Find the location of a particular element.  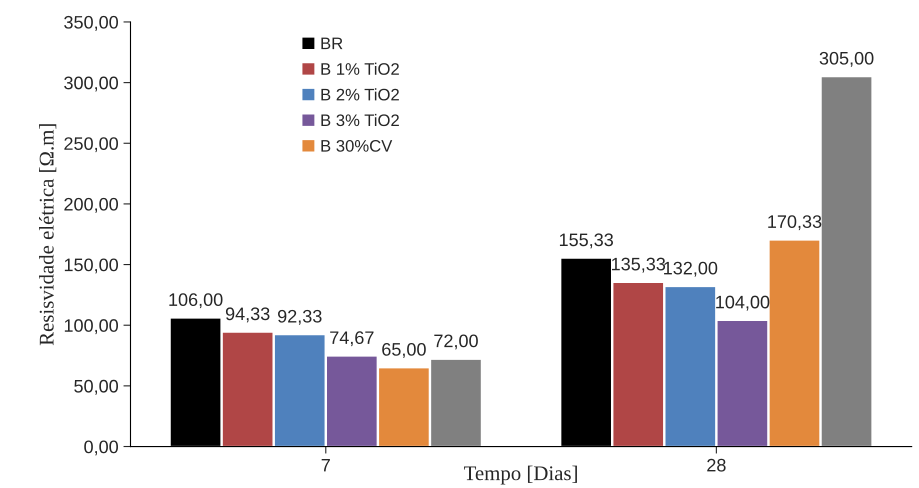

legend-label: BR is located at coordinates (331, 44).